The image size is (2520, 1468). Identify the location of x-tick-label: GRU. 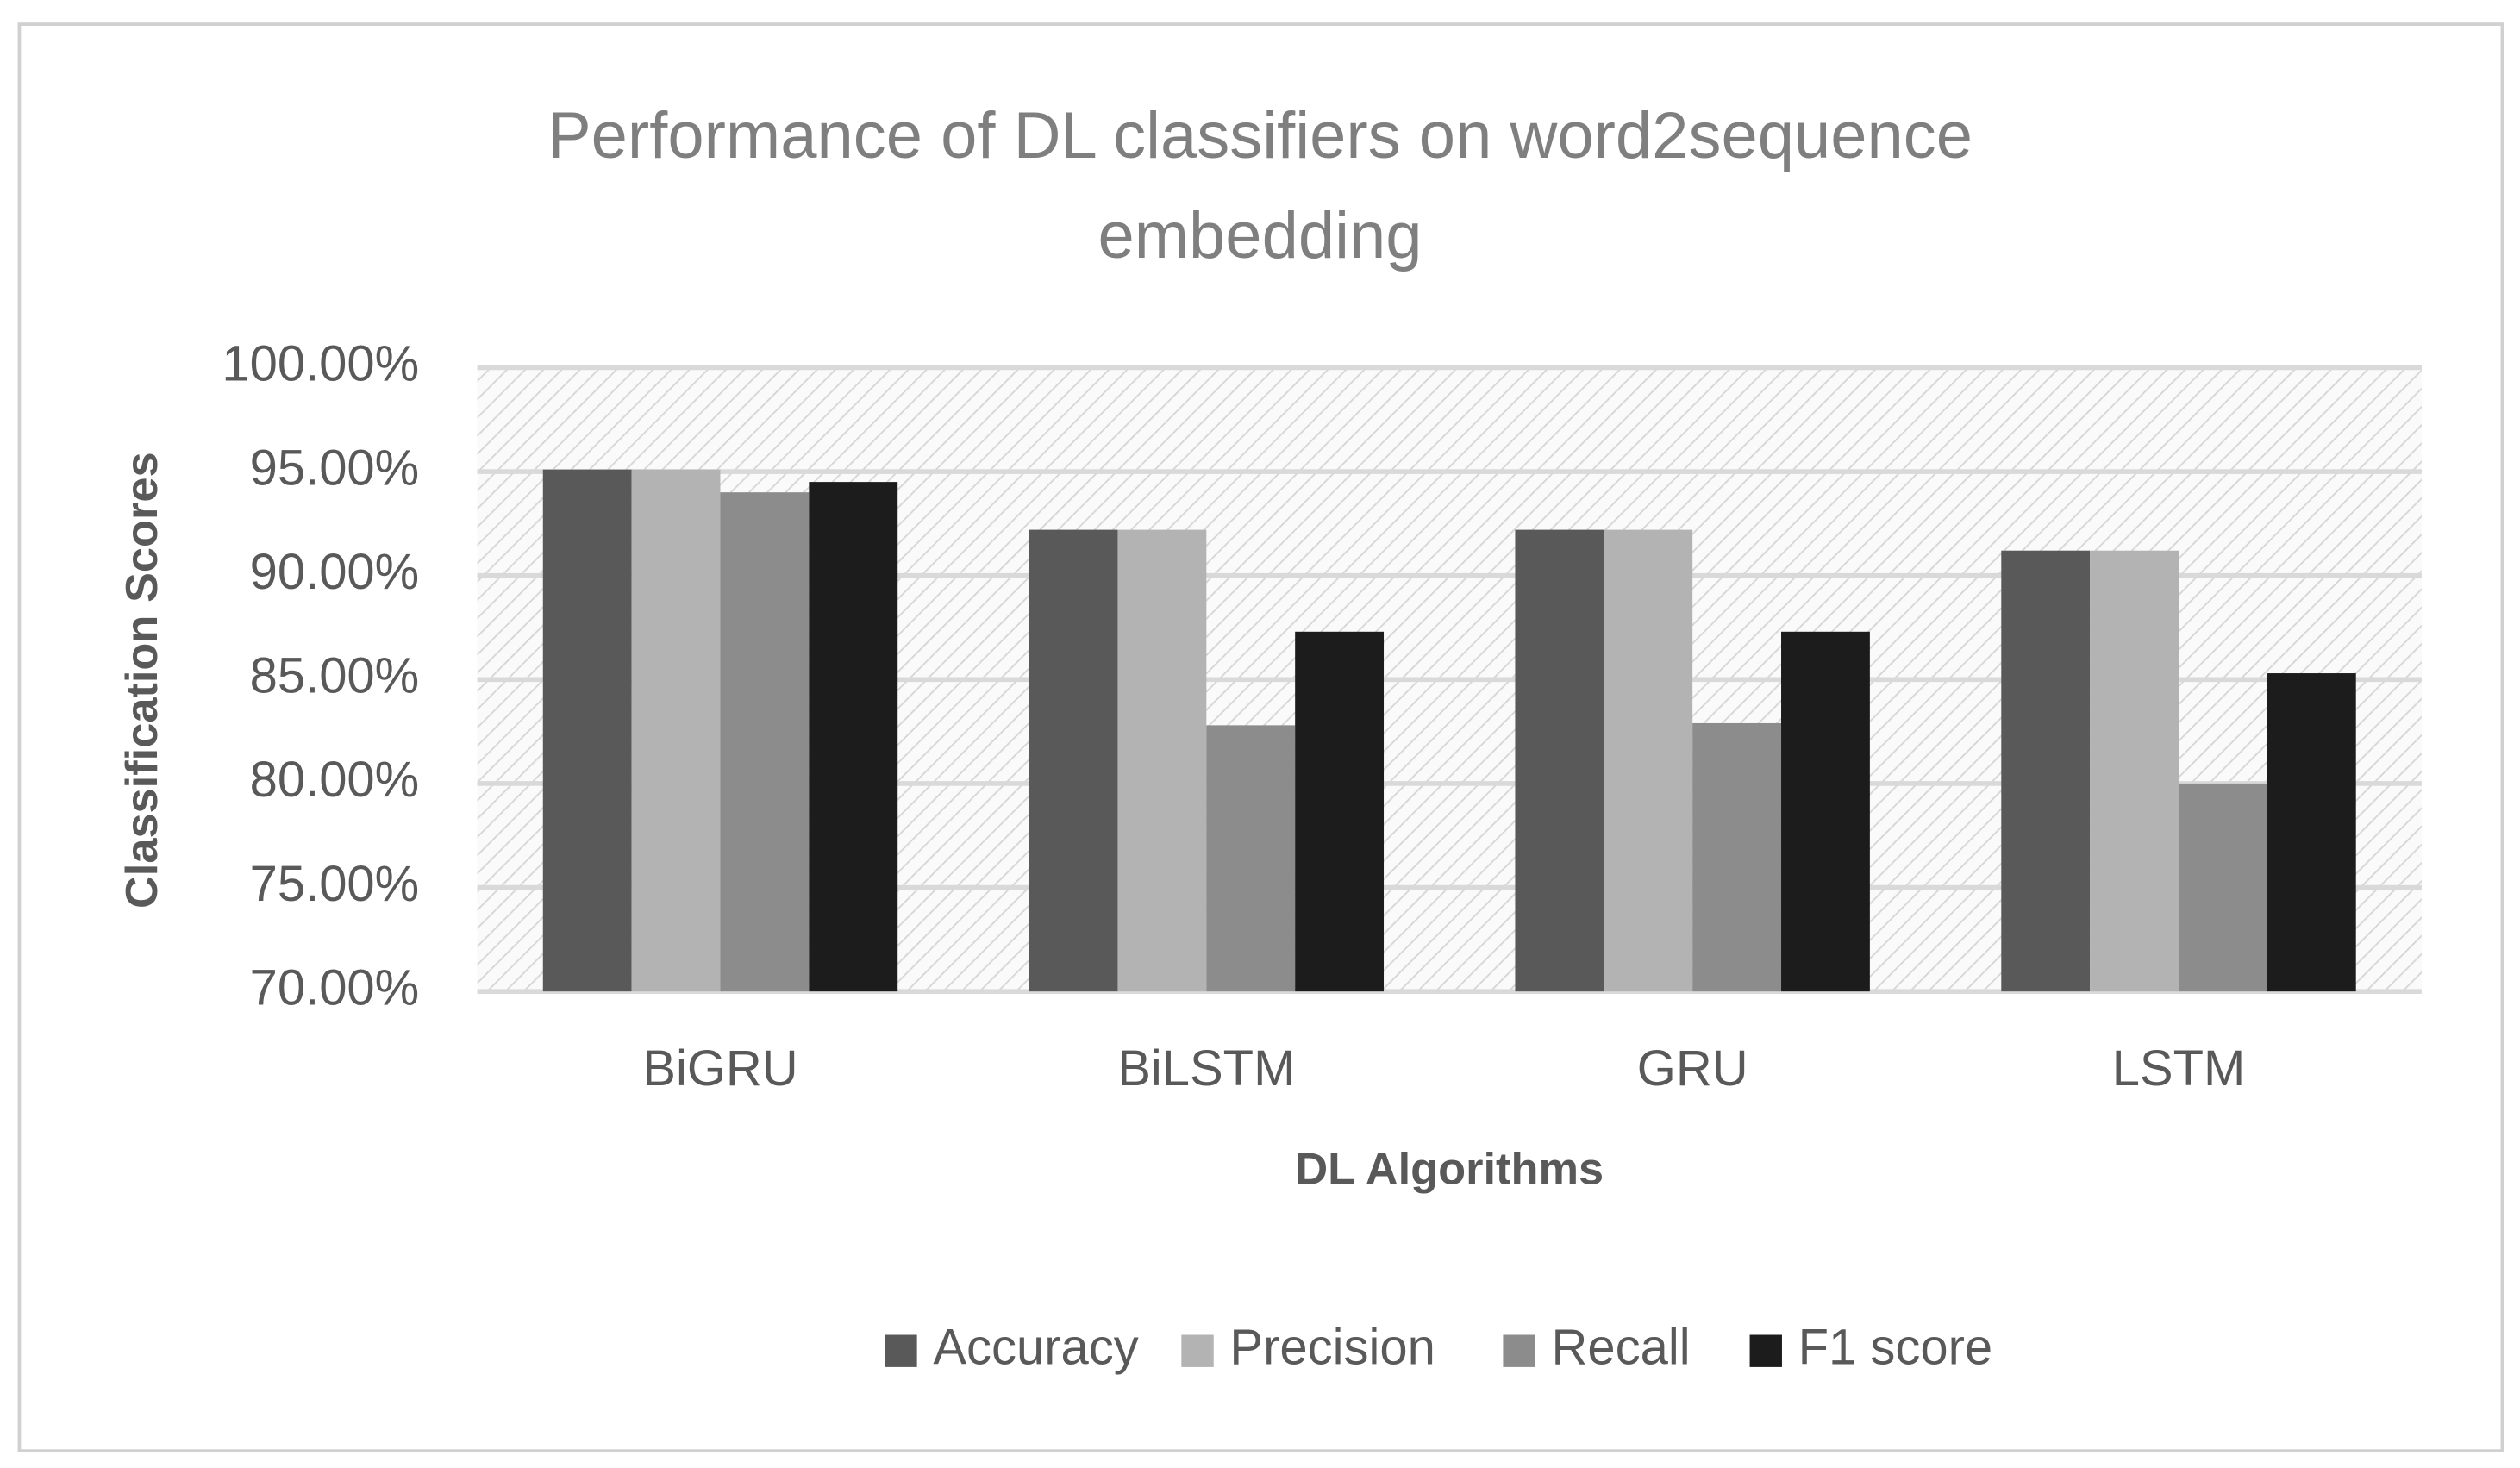
(1693, 1068).